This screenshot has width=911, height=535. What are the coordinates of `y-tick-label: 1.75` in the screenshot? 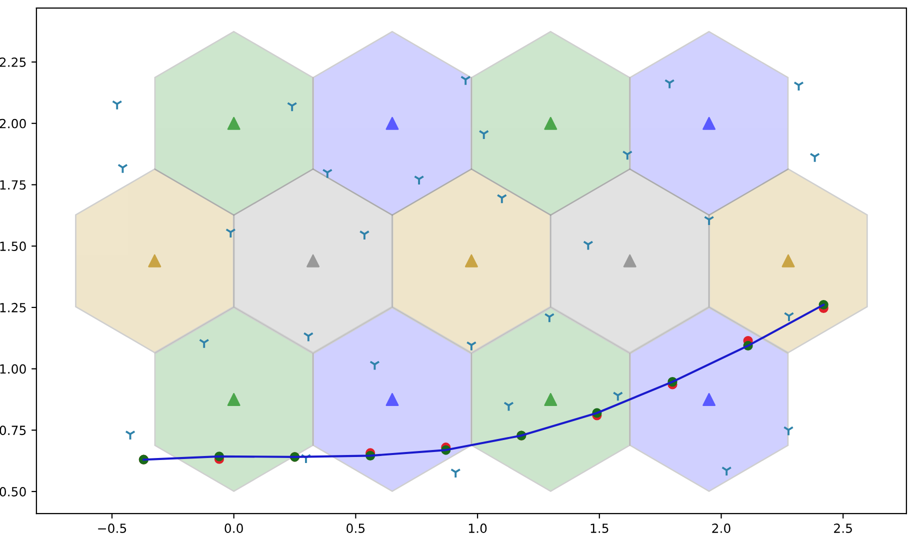 It's located at (13, 185).